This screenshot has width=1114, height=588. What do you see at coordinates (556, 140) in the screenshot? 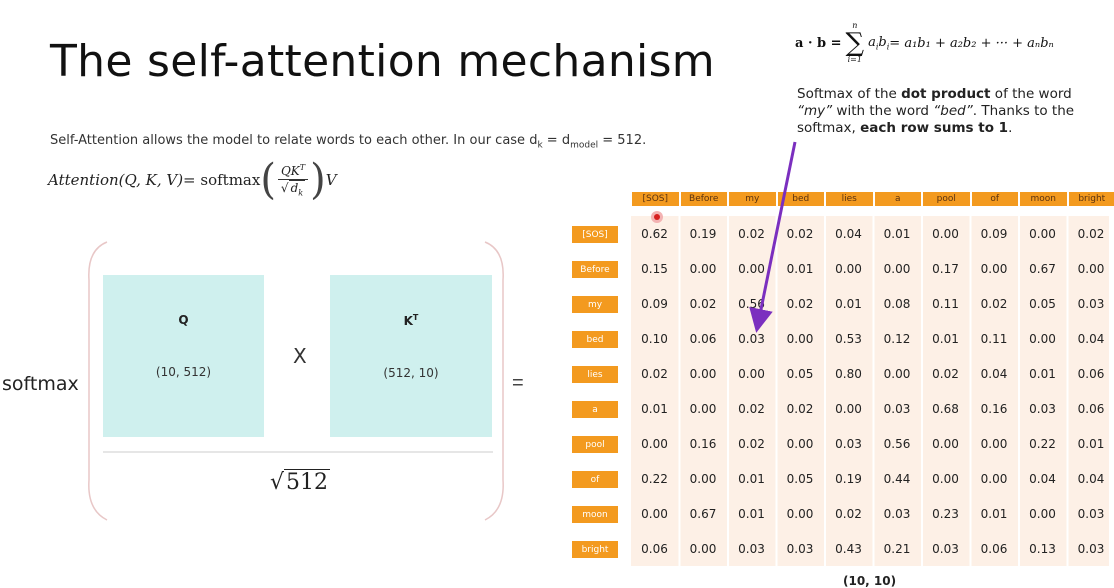
I see `desc-mid: = d` at bounding box center [556, 140].